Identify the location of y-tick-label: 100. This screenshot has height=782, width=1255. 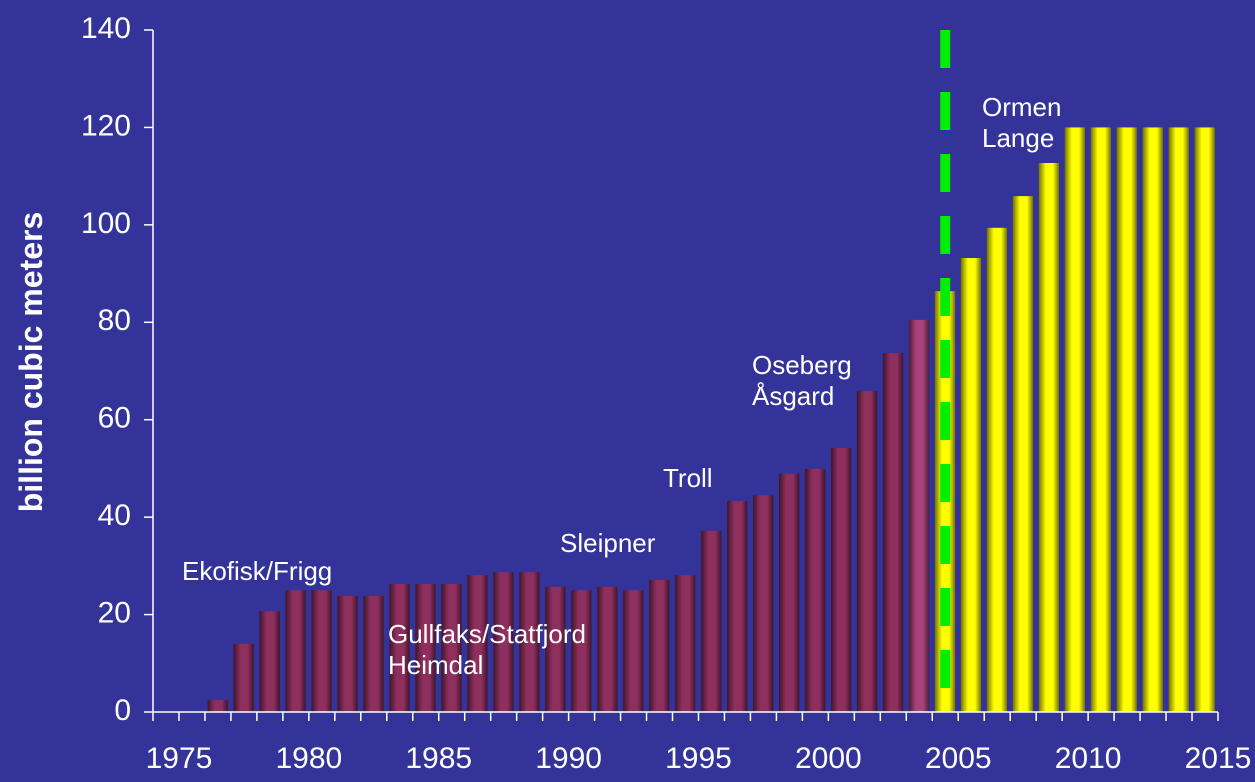
(106, 223).